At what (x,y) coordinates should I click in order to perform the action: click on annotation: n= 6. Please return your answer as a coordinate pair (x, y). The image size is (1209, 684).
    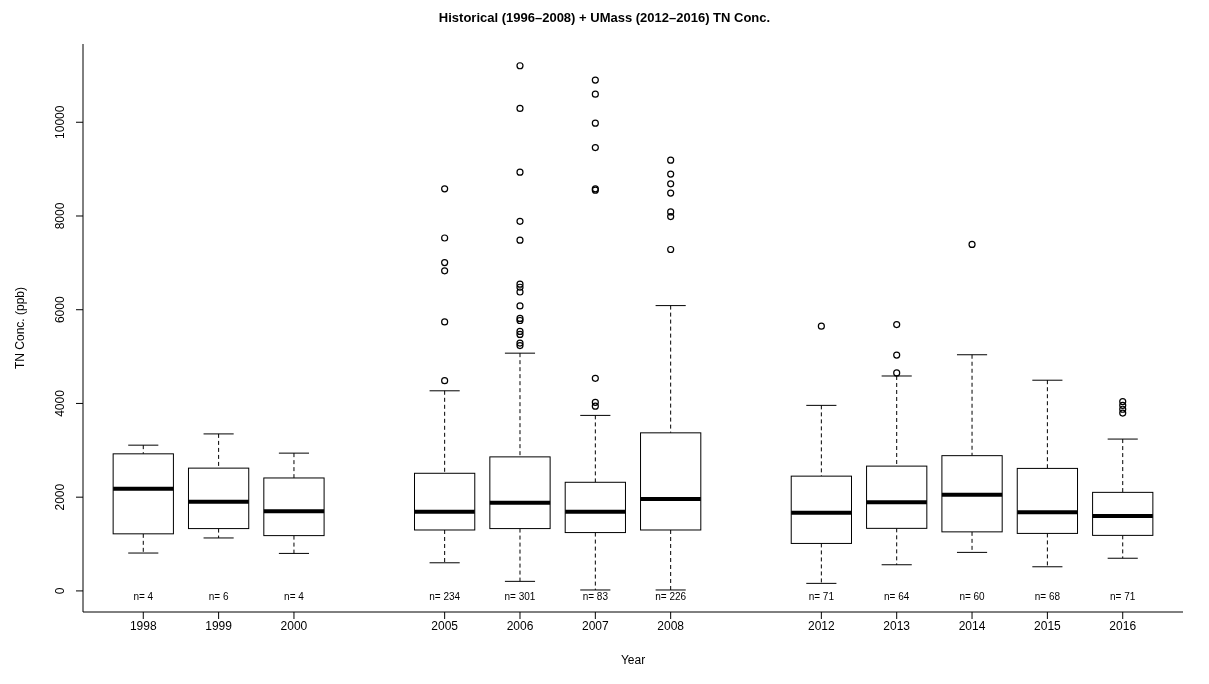
    Looking at the image, I should click on (218, 597).